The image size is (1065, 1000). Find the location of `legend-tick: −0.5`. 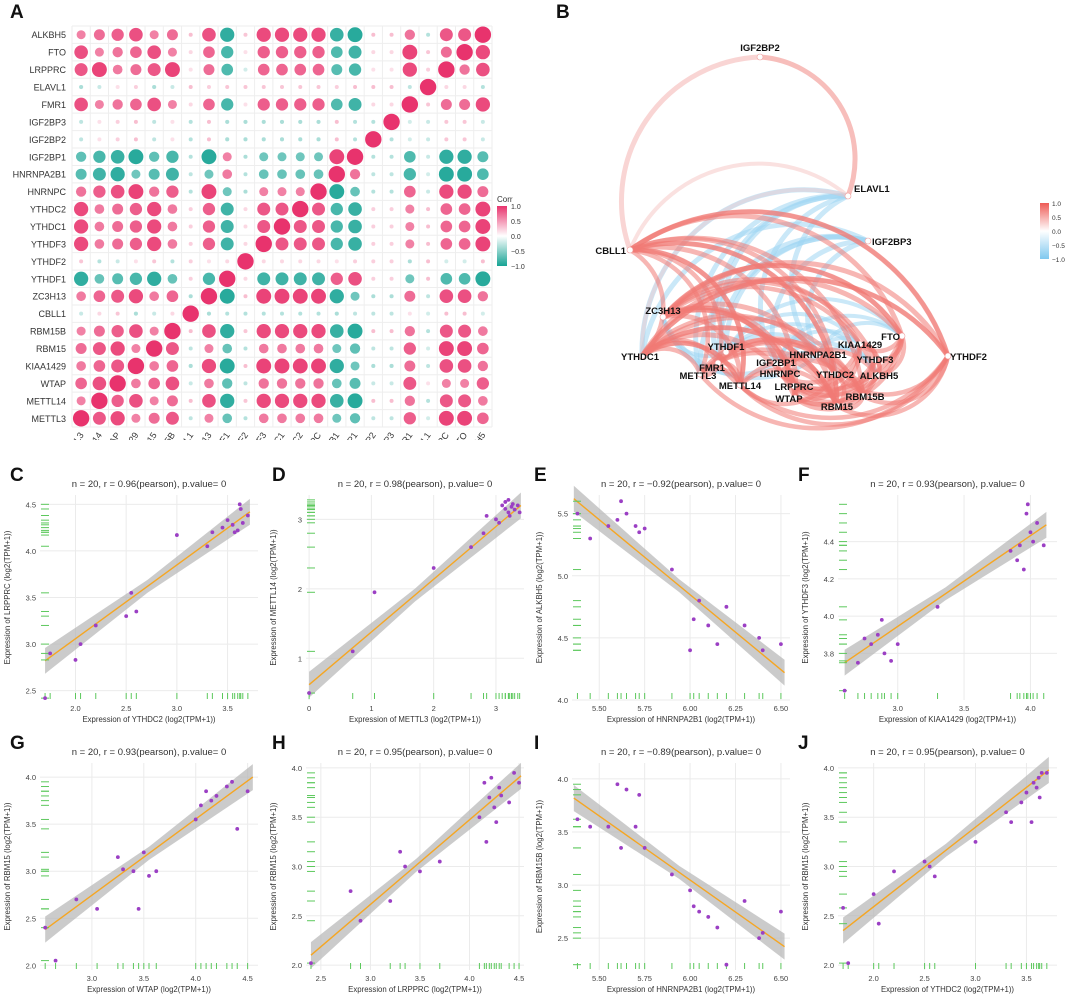

legend-tick: −0.5 is located at coordinates (518, 252).